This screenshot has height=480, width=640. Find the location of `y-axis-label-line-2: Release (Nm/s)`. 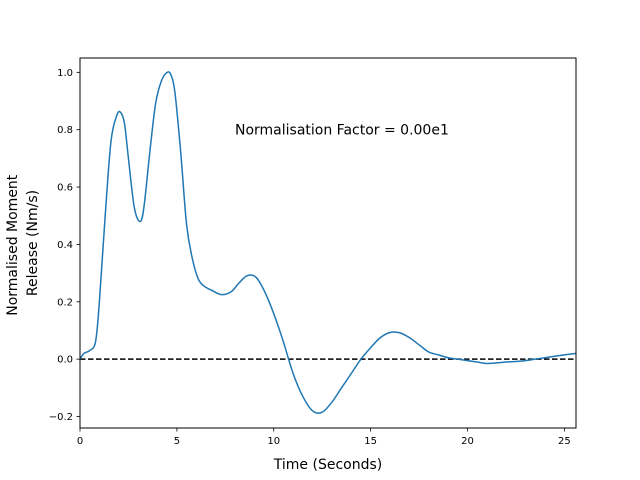

y-axis-label-line-2: Release (Nm/s) is located at coordinates (33, 243).